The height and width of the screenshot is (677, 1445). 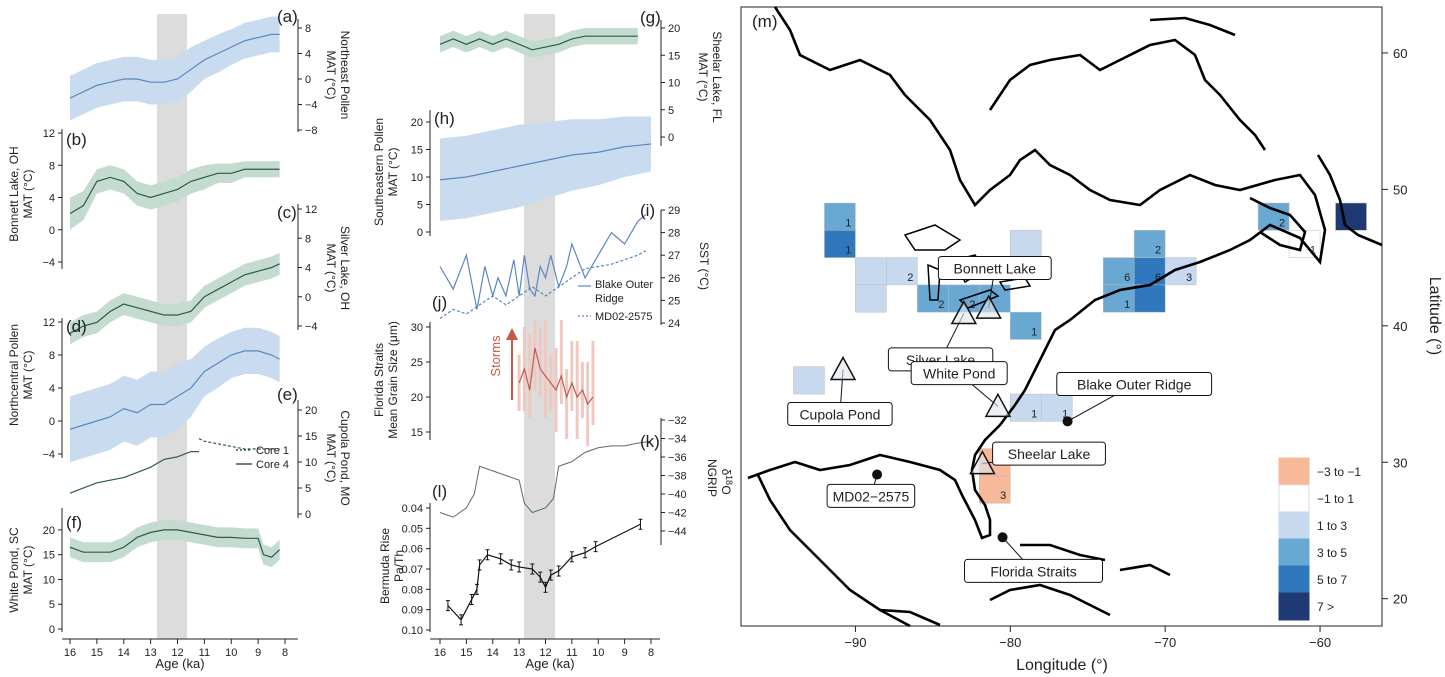 What do you see at coordinates (97, 653) in the screenshot?
I see `left-x-tick-label: 15` at bounding box center [97, 653].